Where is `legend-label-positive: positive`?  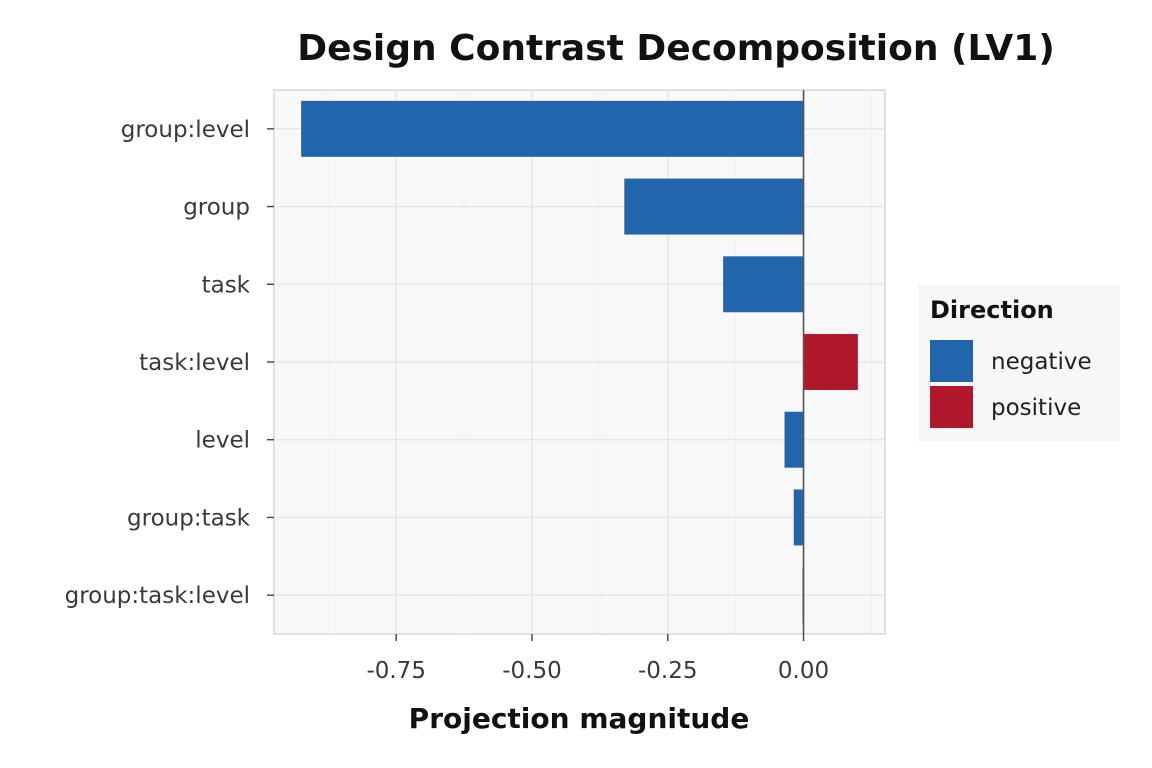
legend-label-positive: positive is located at coordinates (1036, 408).